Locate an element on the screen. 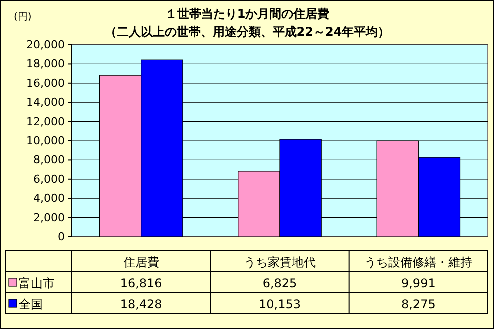 The image size is (495, 330). y-tick-label: 4,000 is located at coordinates (49, 199).